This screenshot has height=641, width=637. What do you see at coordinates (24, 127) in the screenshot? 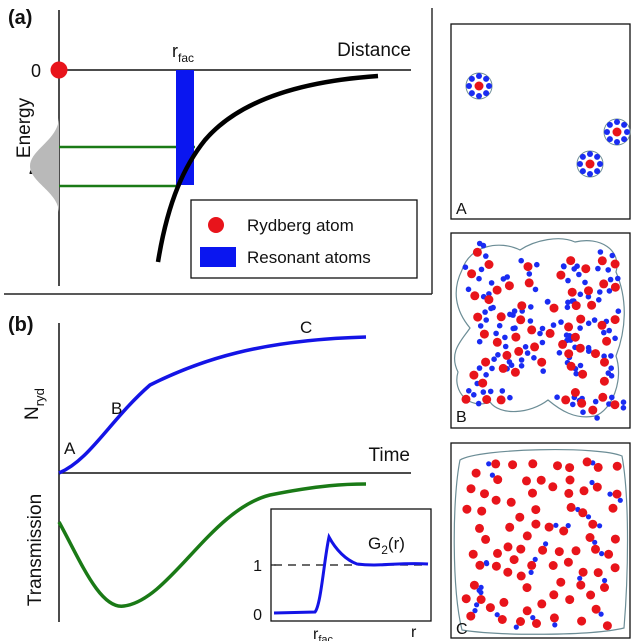
I see `energy-axis-label: Energy` at bounding box center [24, 127].